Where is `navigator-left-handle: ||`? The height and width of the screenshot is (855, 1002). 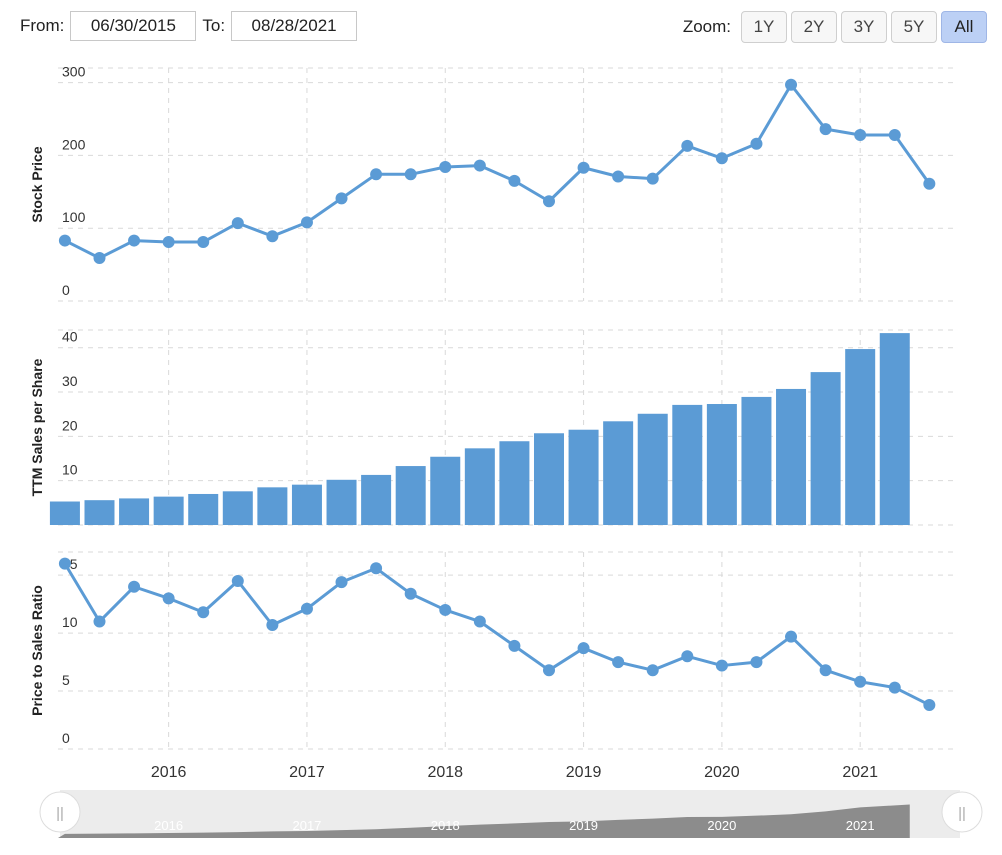
navigator-left-handle: || is located at coordinates (60, 812).